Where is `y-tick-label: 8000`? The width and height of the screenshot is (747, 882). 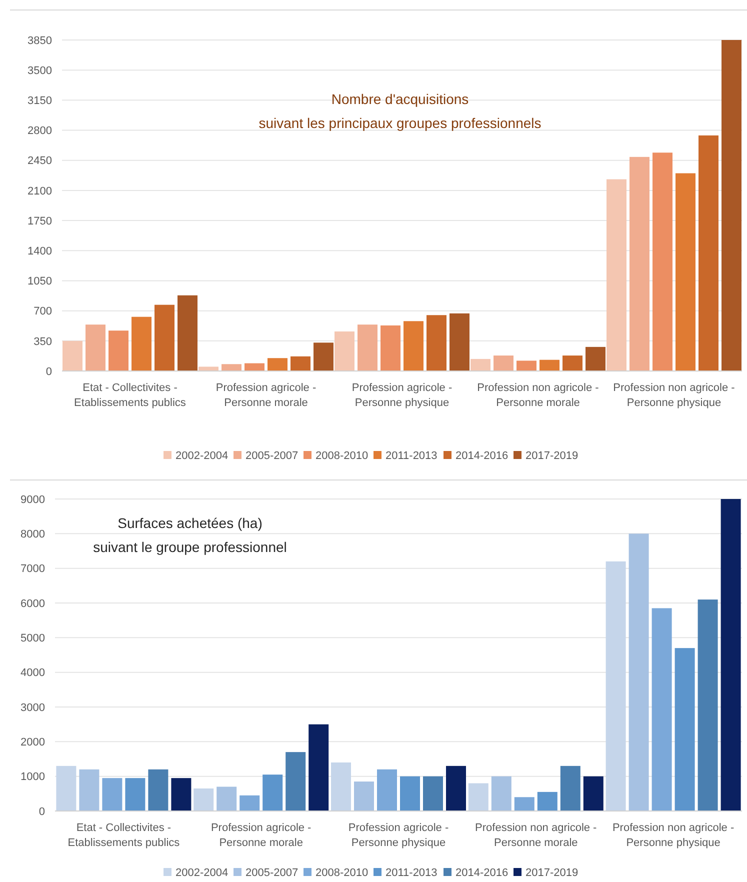
y-tick-label: 8000 is located at coordinates (32, 534).